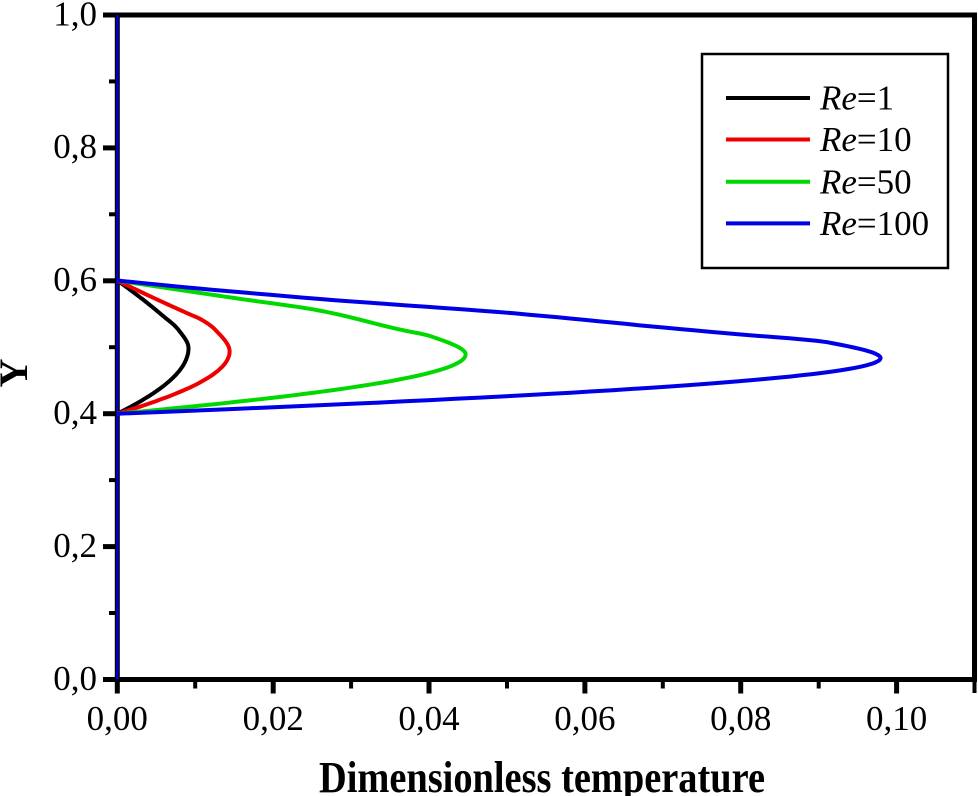 This screenshot has height=796, width=978. I want to click on svg-text: 0,02, so click(273, 718).